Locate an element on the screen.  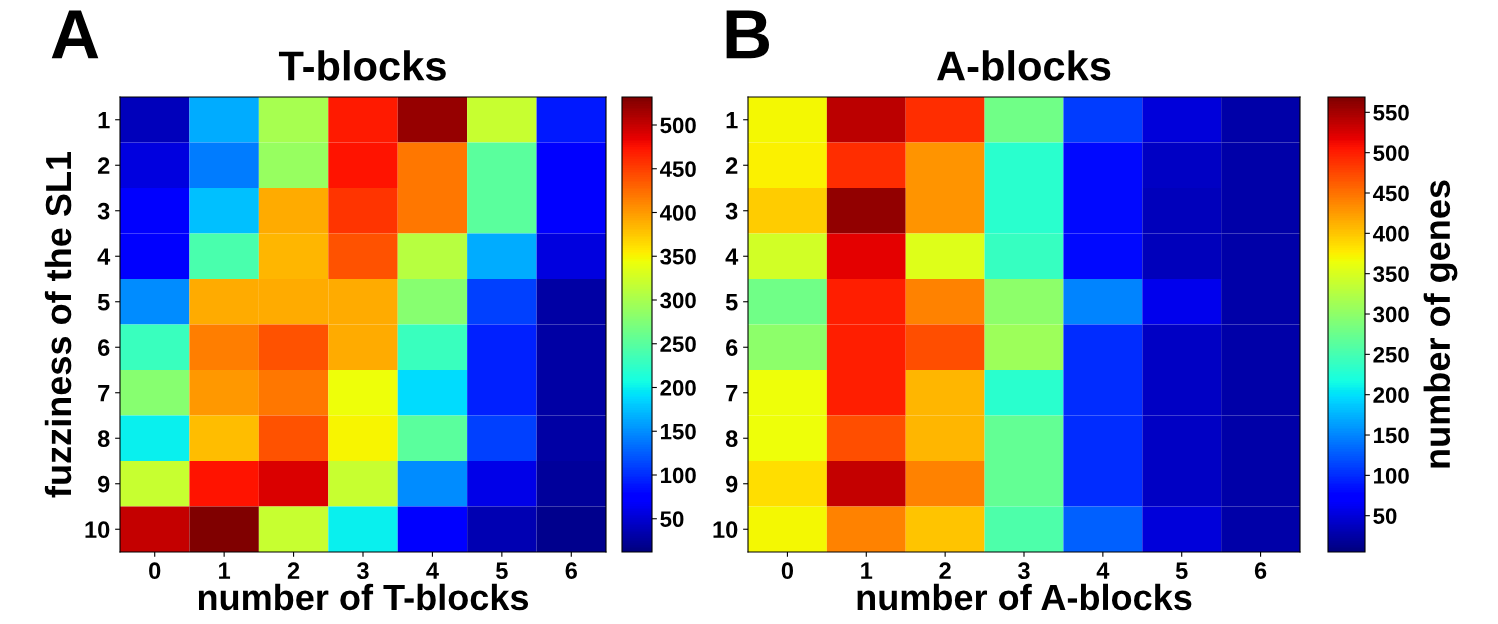
color-bar-label: 550 is located at coordinates (1391, 112).